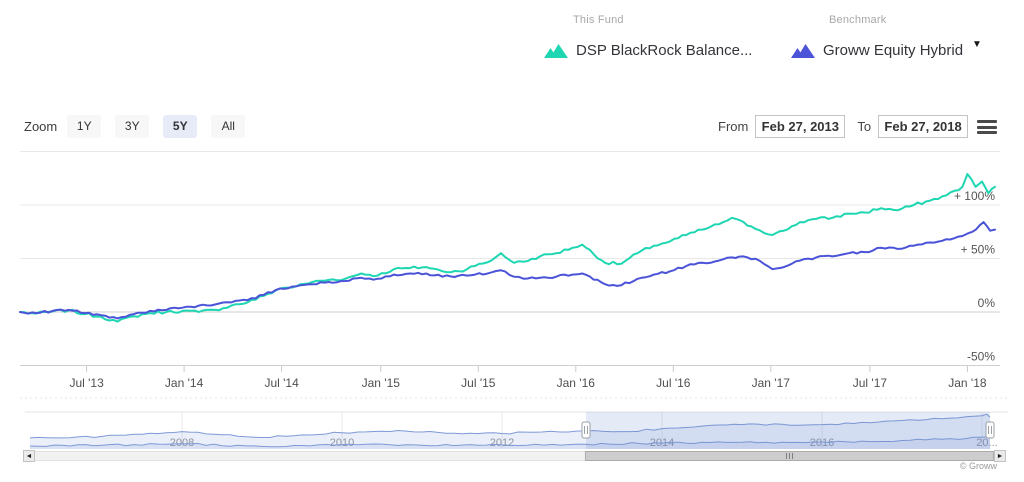  What do you see at coordinates (673, 383) in the screenshot?
I see `x-axis-label: Jul '16` at bounding box center [673, 383].